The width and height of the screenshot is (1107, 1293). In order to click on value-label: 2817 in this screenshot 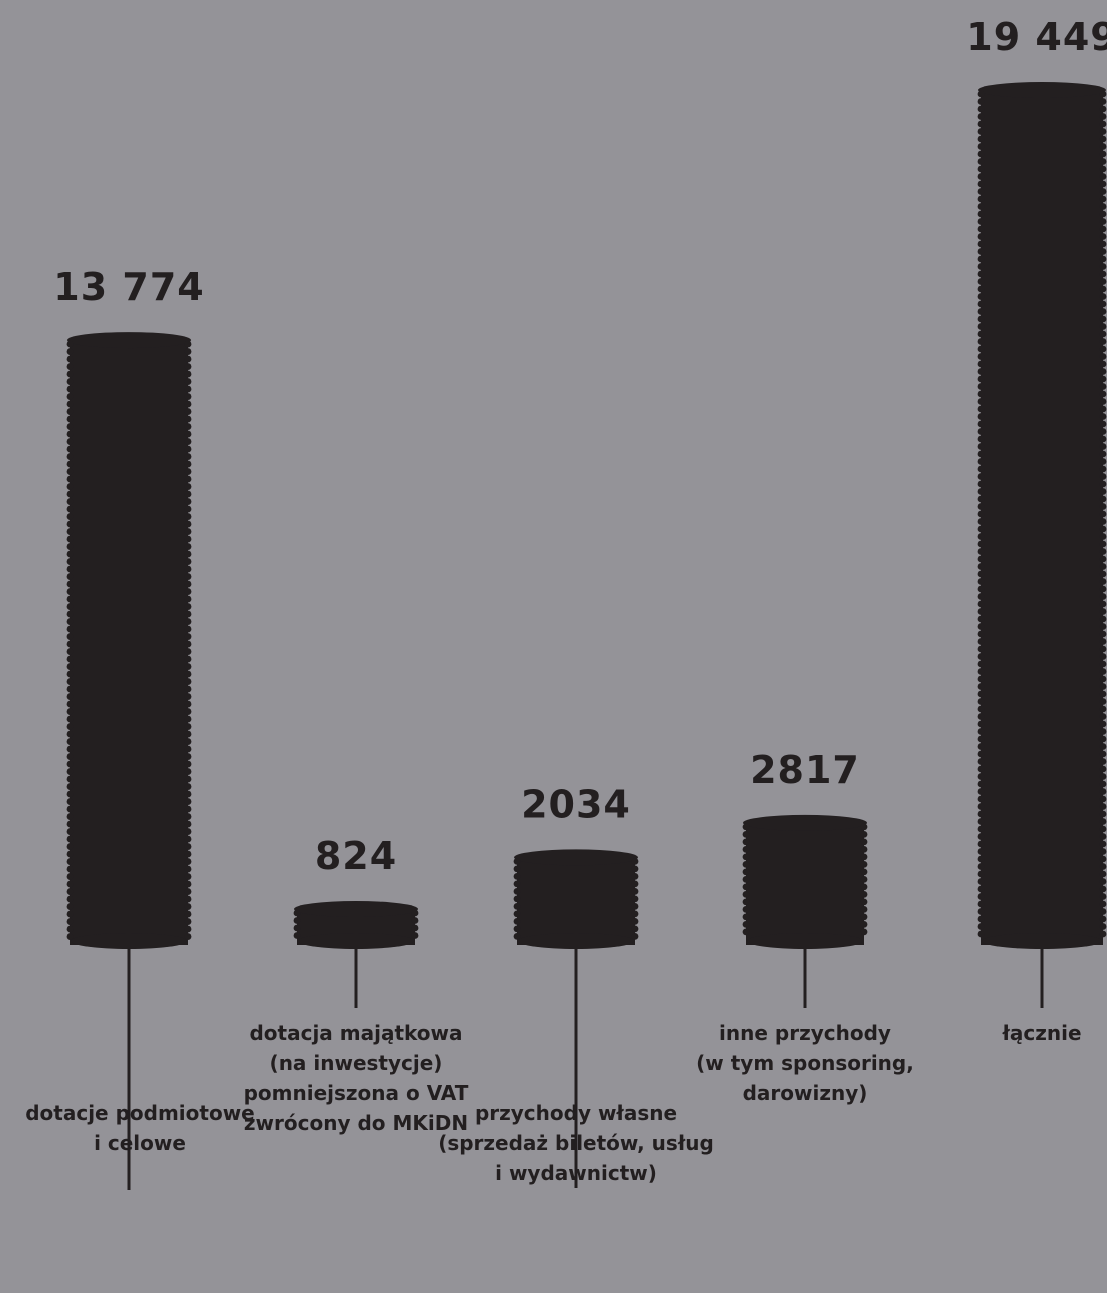, I will do `click(805, 770)`.